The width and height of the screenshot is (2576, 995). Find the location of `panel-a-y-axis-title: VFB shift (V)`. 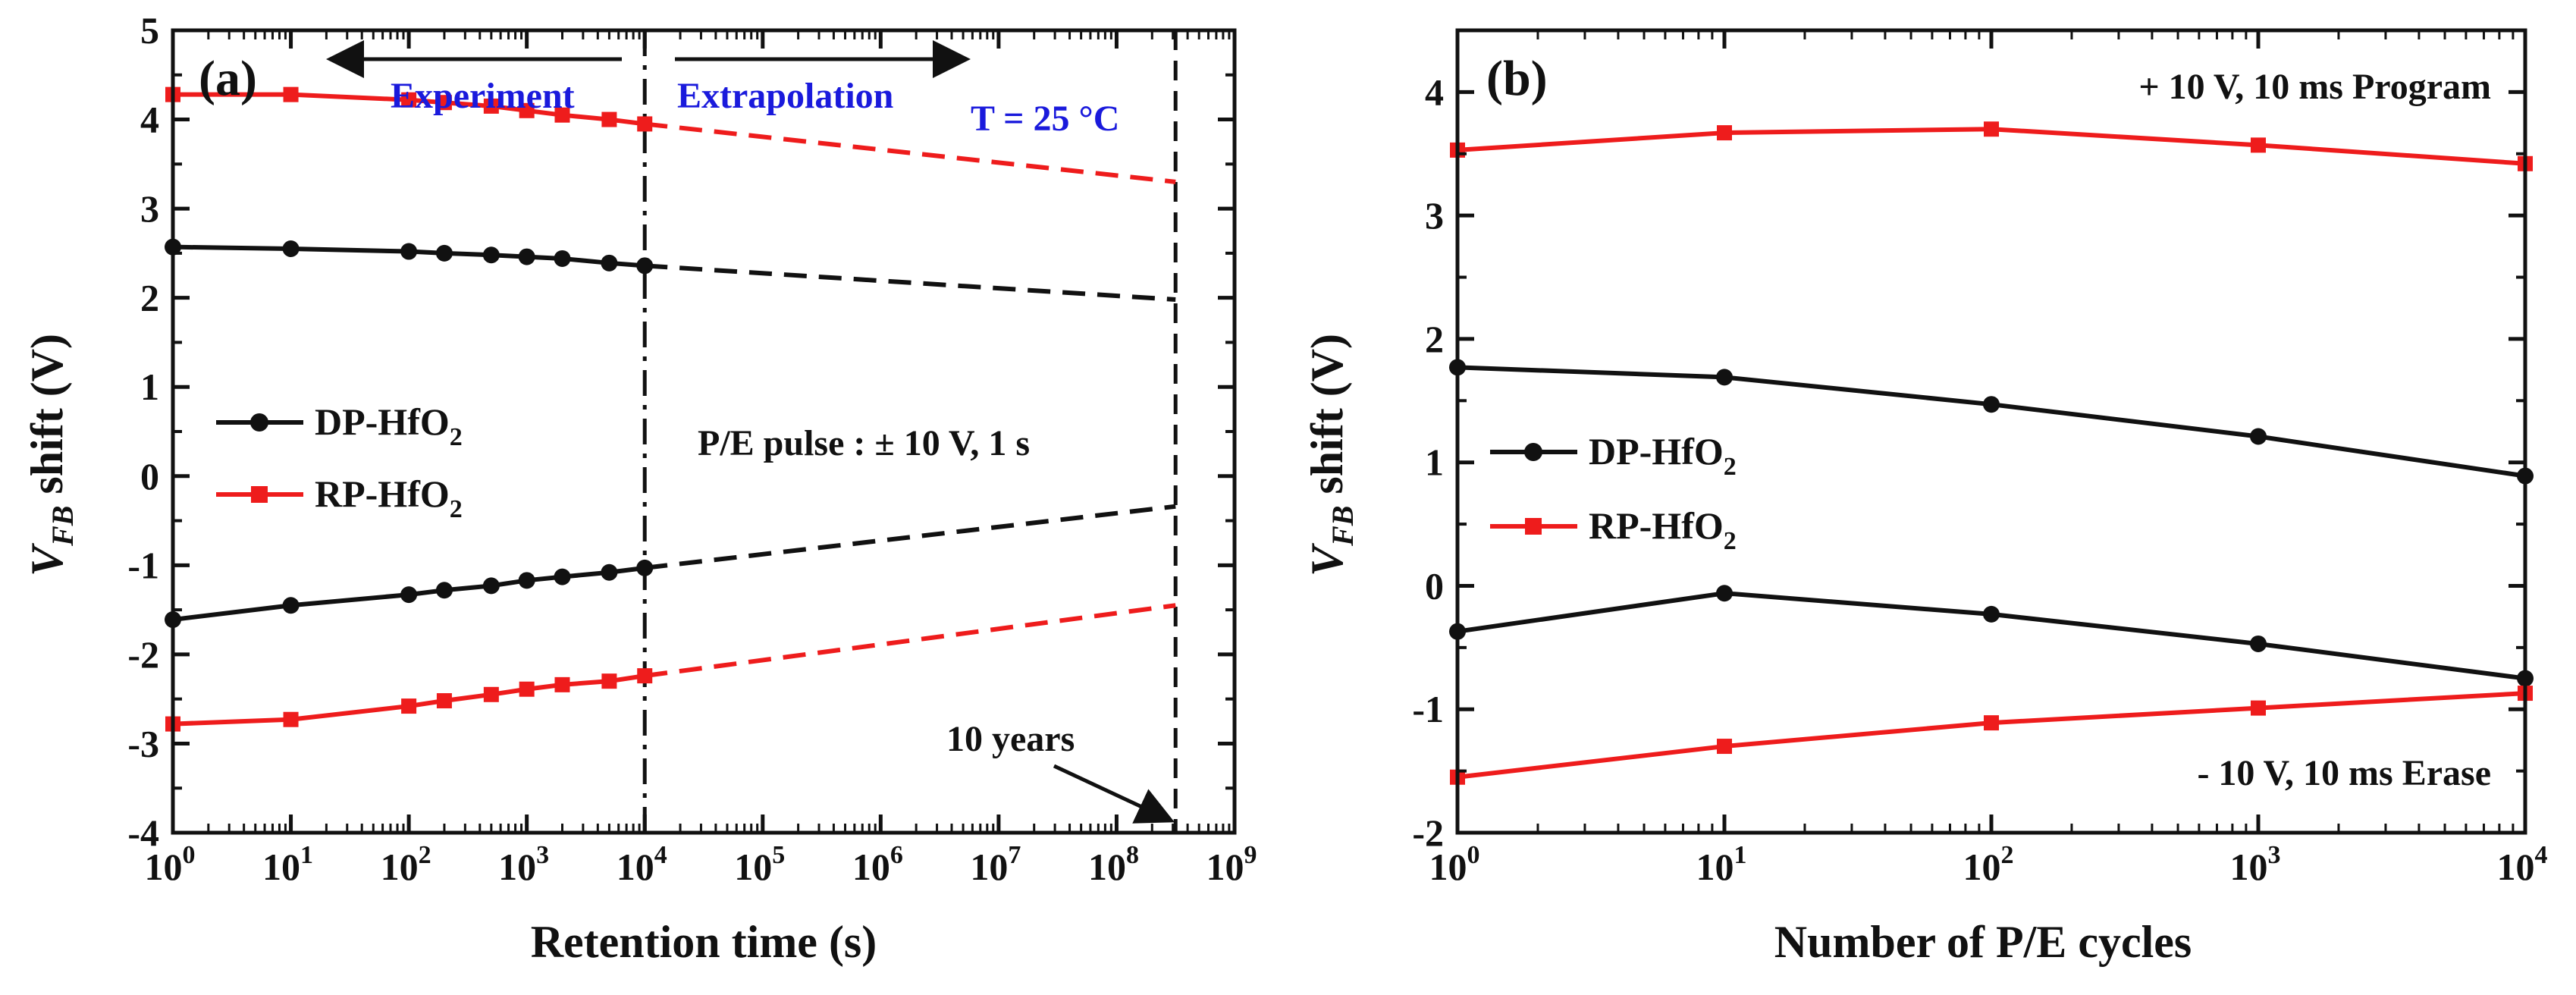

panel-a-y-axis-title: VFB shift (V) is located at coordinates (51, 455).